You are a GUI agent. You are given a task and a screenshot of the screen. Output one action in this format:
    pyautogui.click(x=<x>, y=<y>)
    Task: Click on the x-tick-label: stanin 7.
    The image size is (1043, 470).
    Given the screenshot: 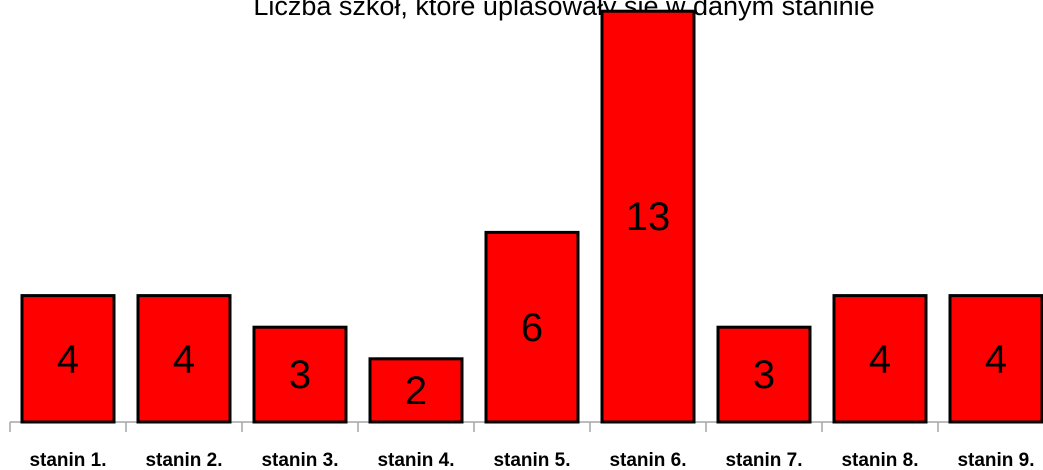 What is the action you would take?
    pyautogui.click(x=763, y=460)
    